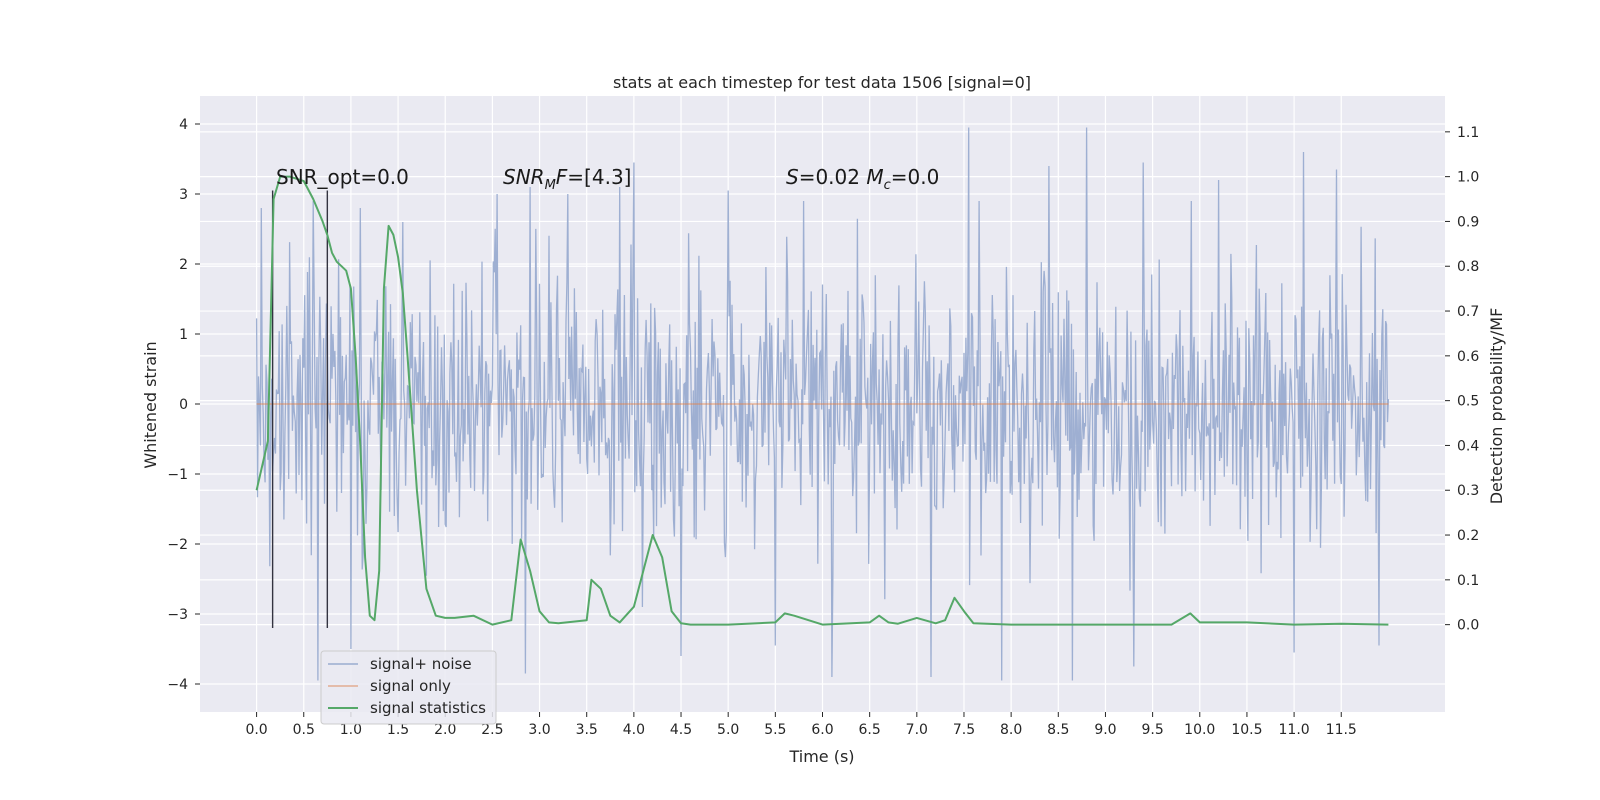 This screenshot has height=800, width=1600. Describe the element at coordinates (304, 730) in the screenshot. I see `x-tick-label: 0.5` at that location.